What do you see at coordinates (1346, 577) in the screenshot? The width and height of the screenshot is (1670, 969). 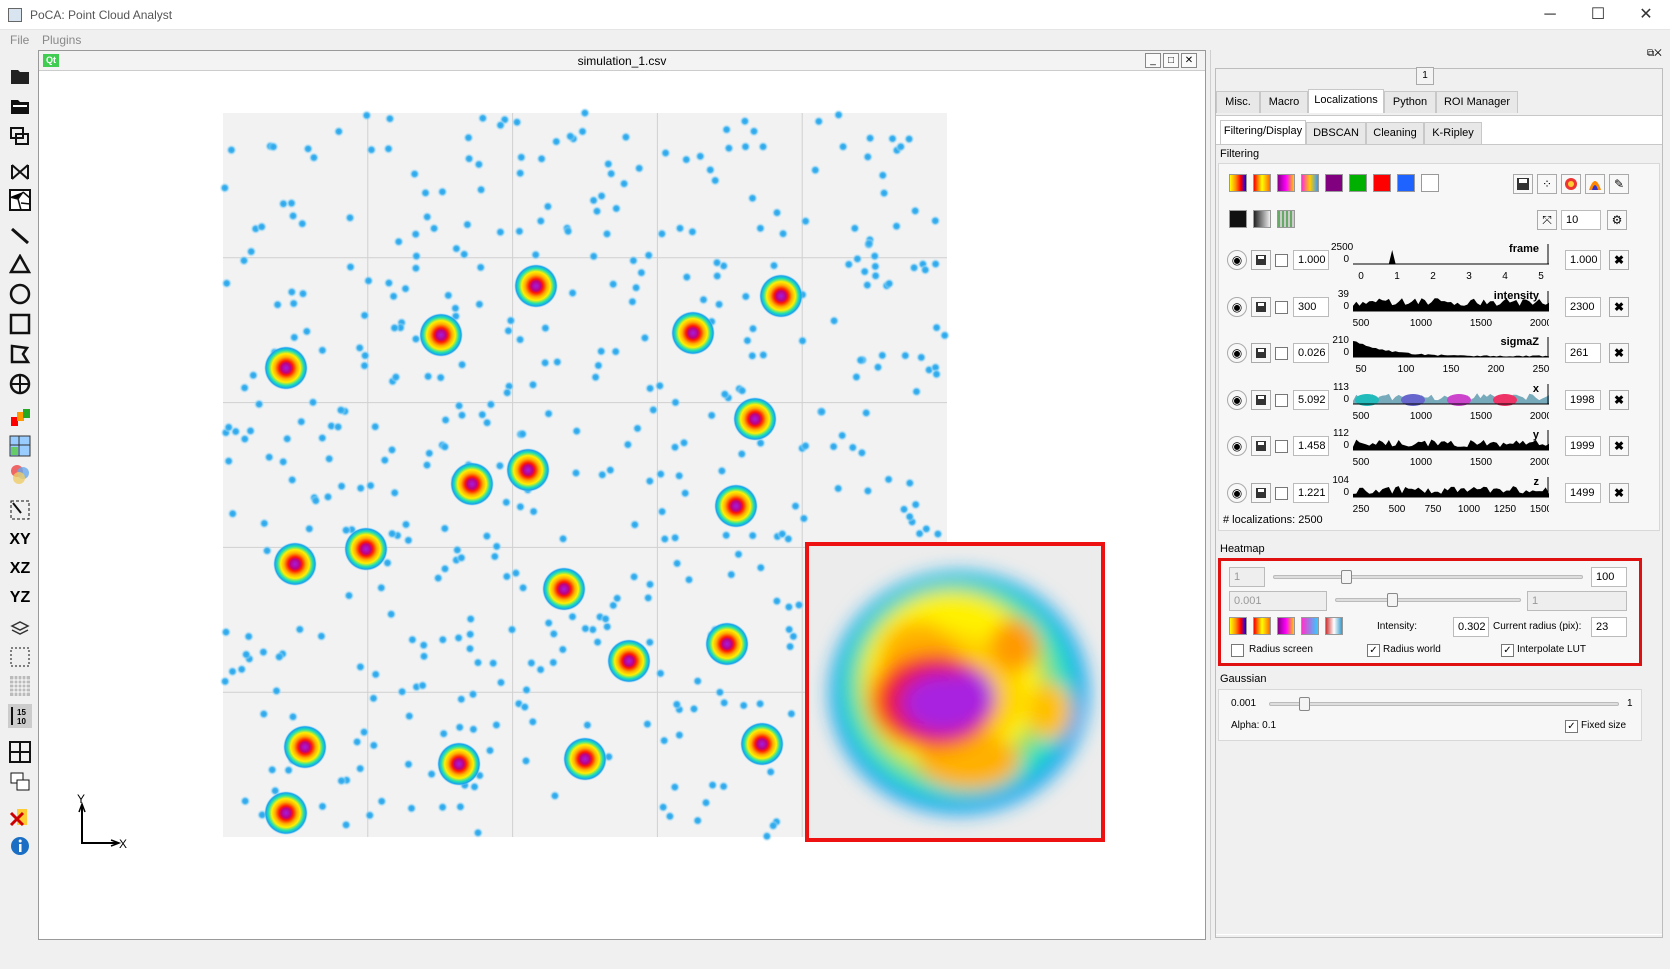 I see `heatmap-radius-handle` at bounding box center [1346, 577].